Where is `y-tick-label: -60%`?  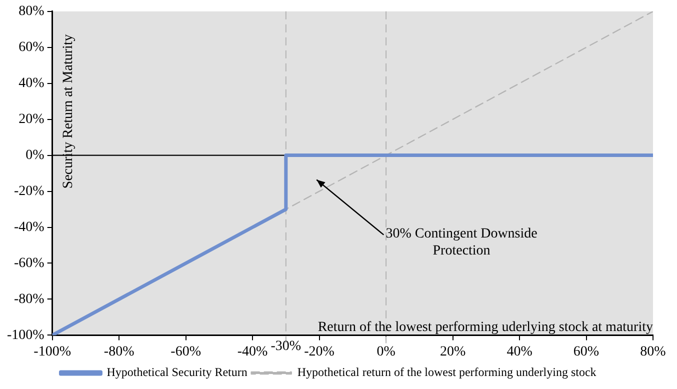
y-tick-label: -60% is located at coordinates (29, 263).